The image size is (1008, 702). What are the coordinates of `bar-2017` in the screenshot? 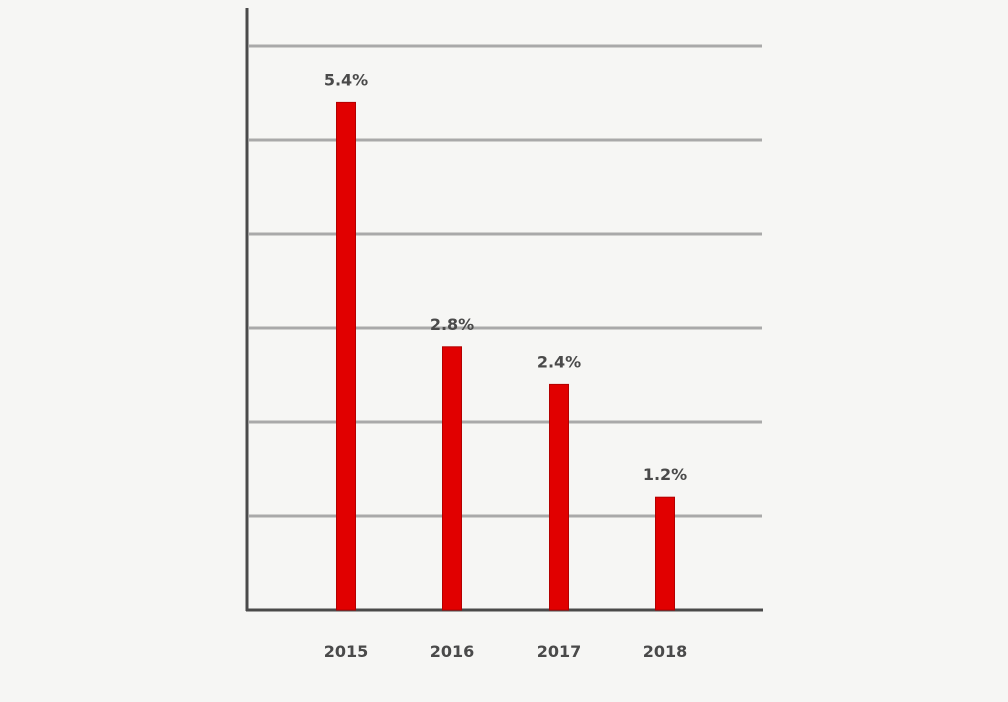 It's located at (559, 497).